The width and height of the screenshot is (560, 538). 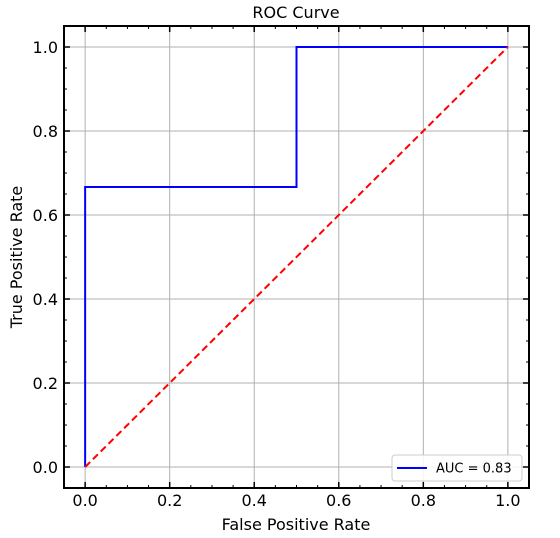 I want to click on y-tick-label: 0.0, so click(x=45, y=467).